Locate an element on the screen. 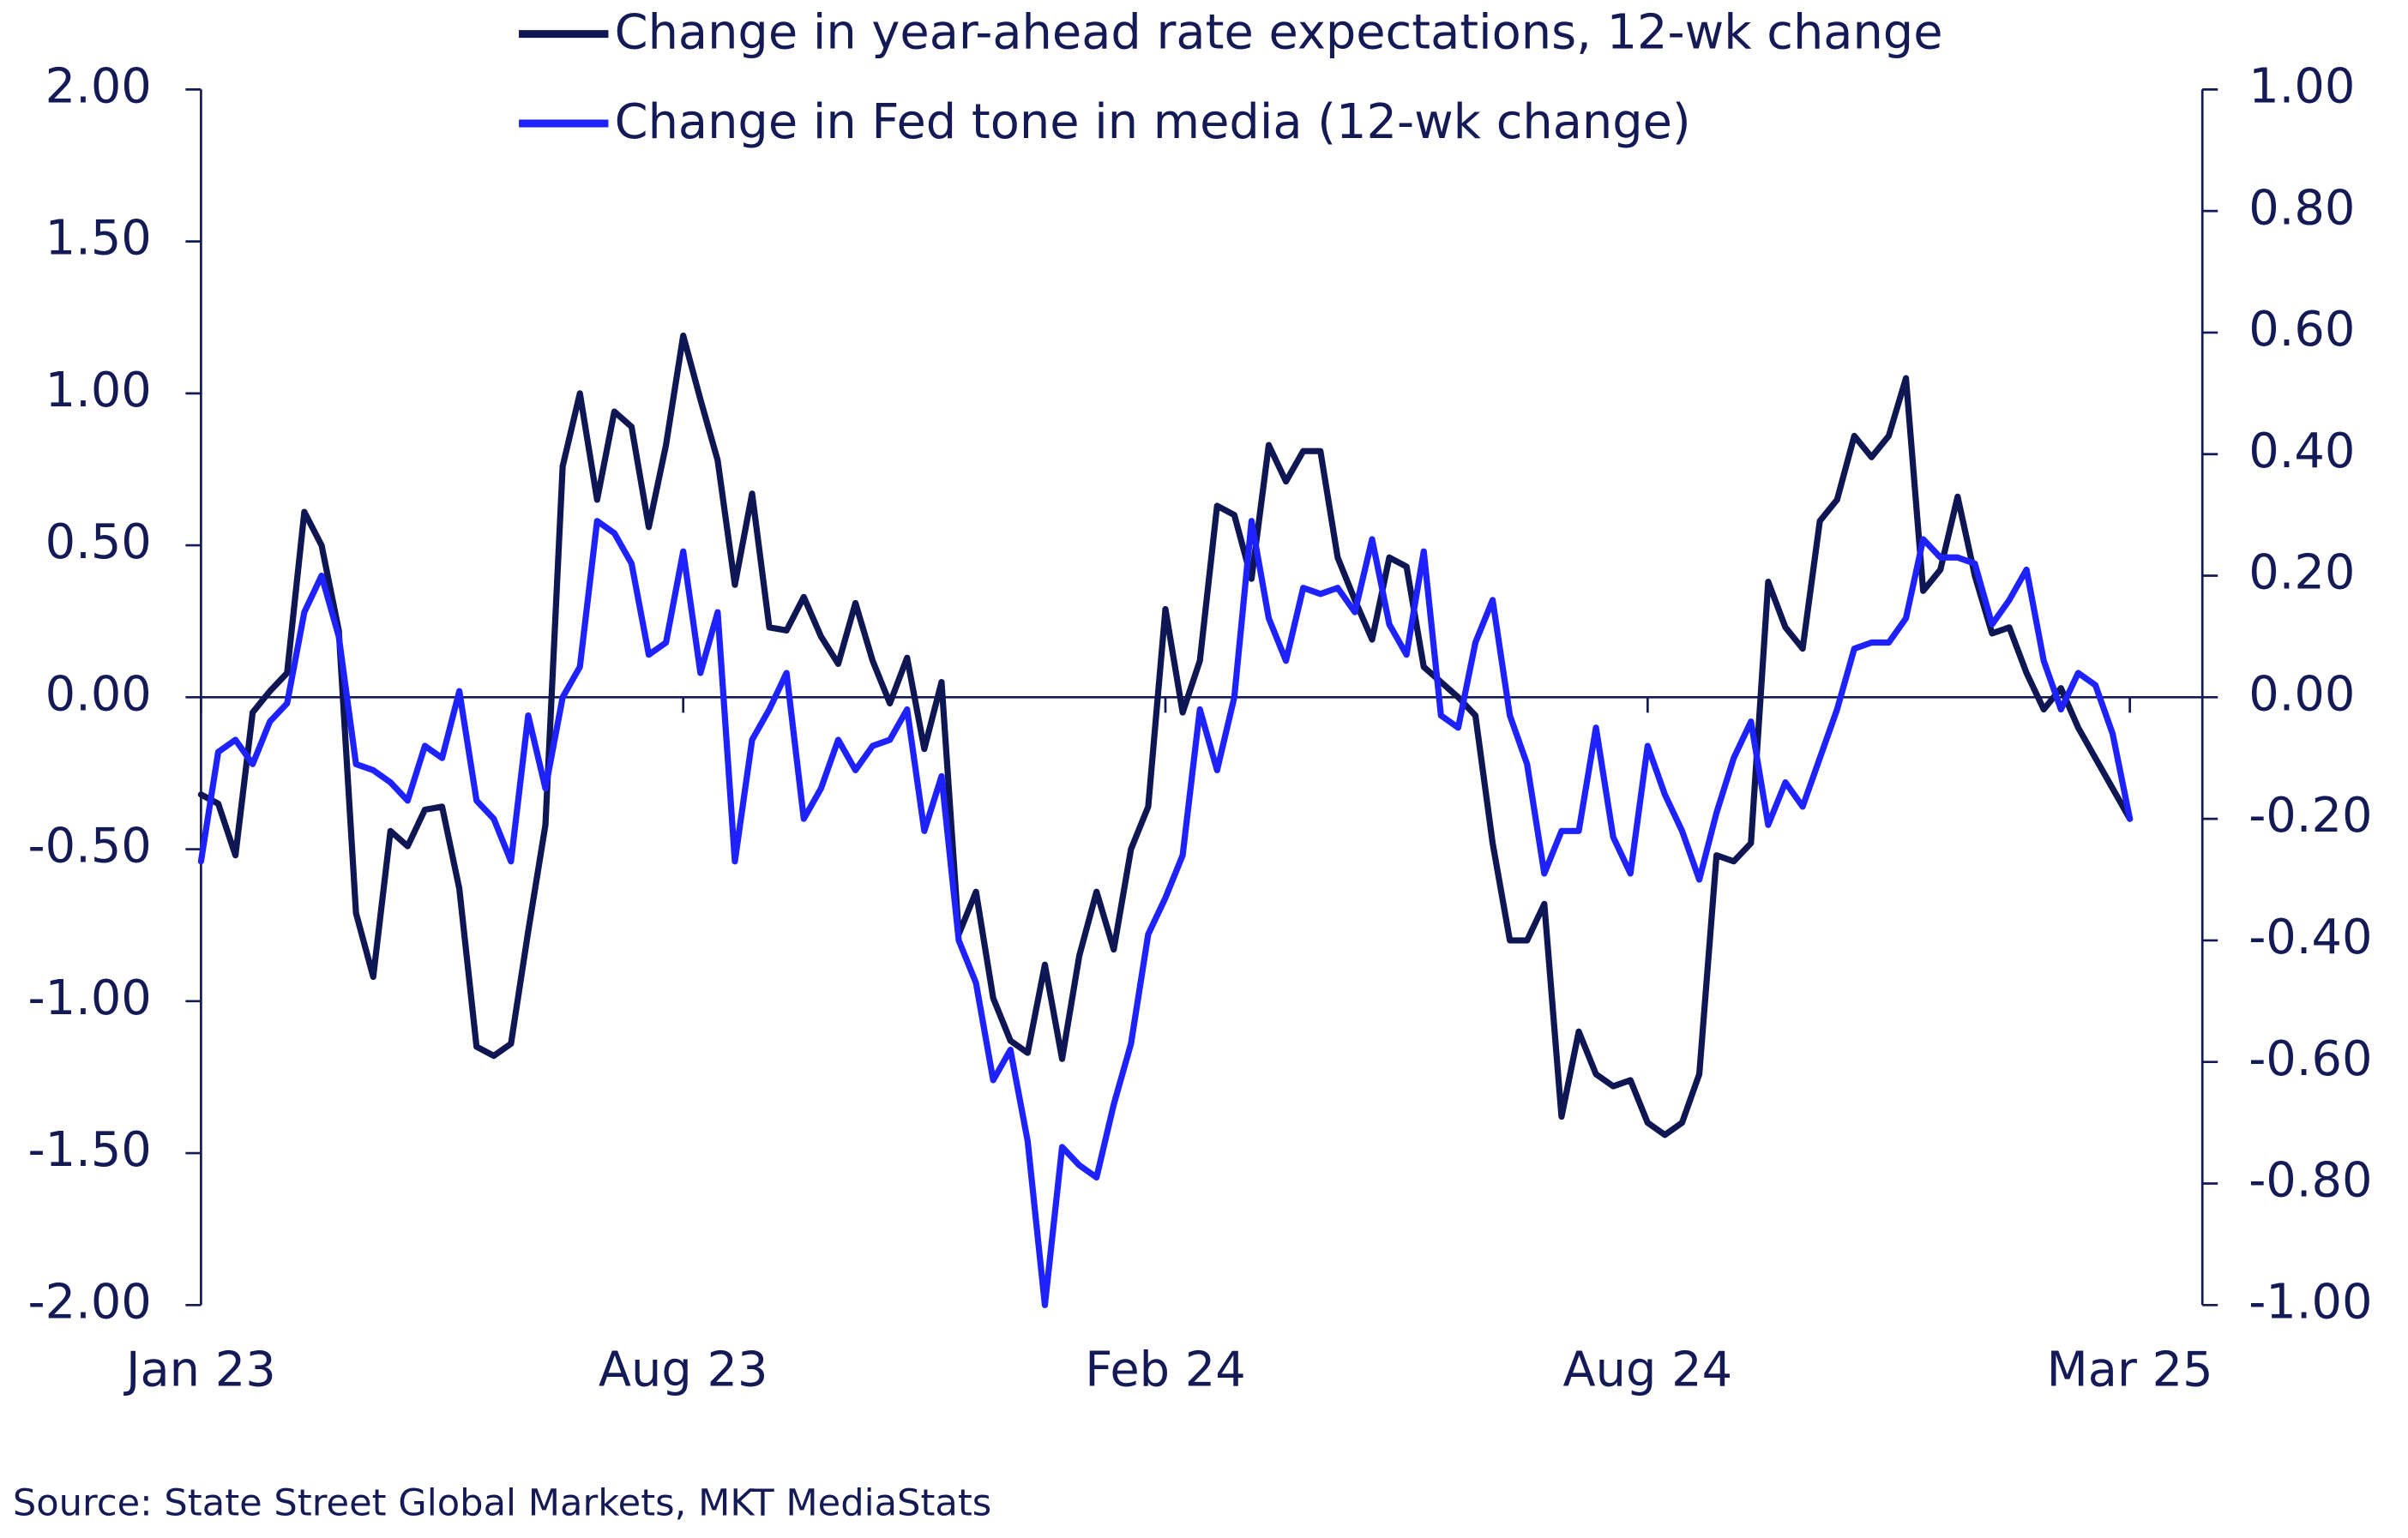 This screenshot has width=2408, height=1538. y-tick-label: -1.50 is located at coordinates (90, 1150).